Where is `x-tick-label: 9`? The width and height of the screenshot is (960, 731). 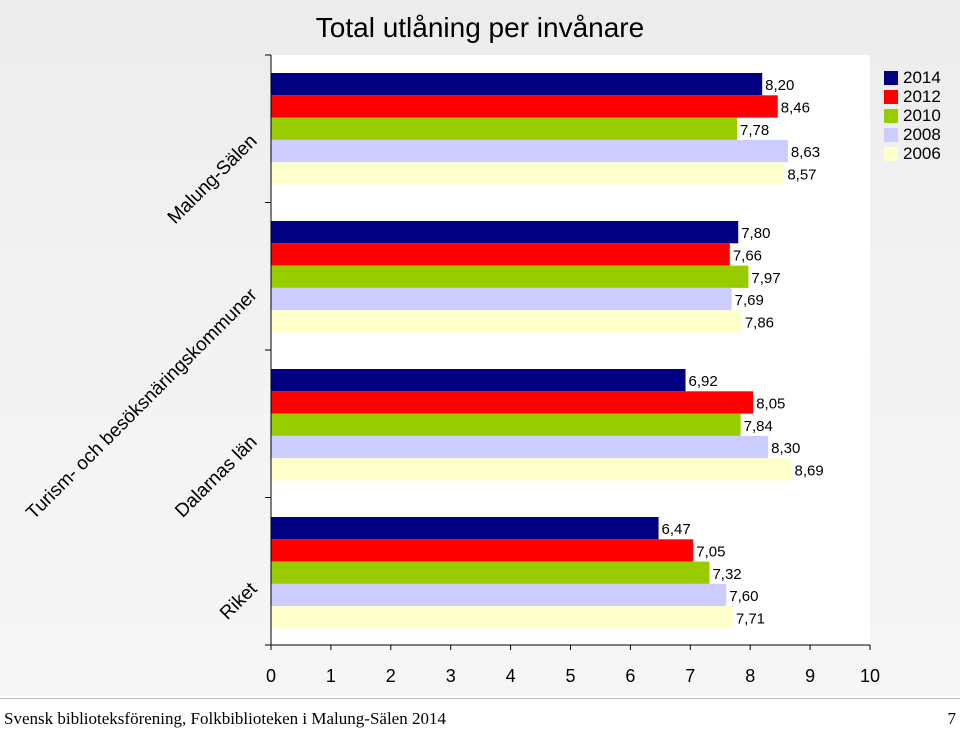
x-tick-label: 9 is located at coordinates (810, 676).